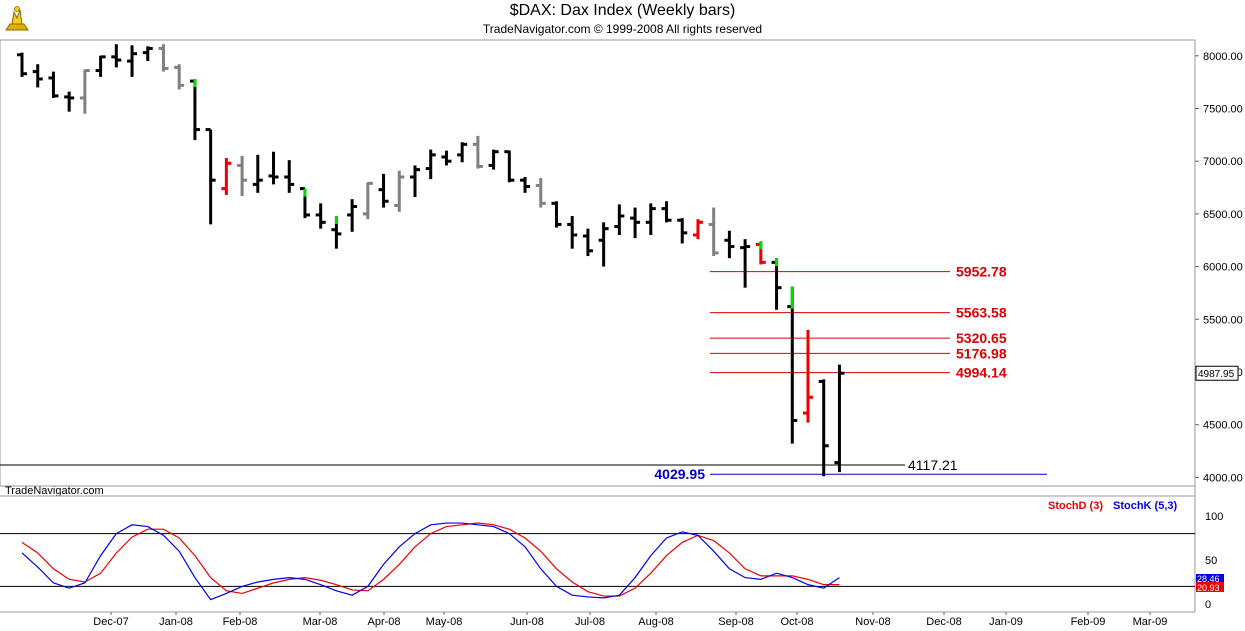 This screenshot has width=1245, height=631. I want to click on low-level-label: 4029.95, so click(679, 474).